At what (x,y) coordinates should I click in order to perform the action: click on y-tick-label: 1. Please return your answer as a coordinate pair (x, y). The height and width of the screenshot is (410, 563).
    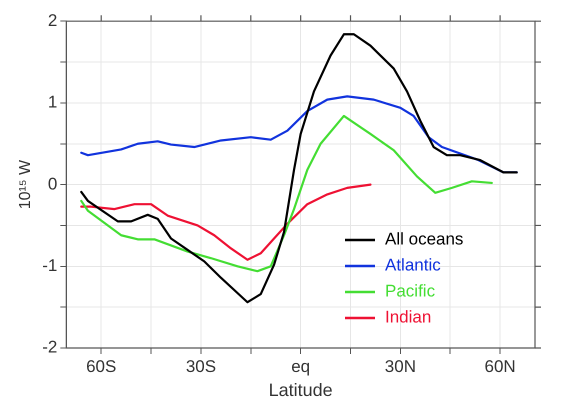
    Looking at the image, I should click on (53, 102).